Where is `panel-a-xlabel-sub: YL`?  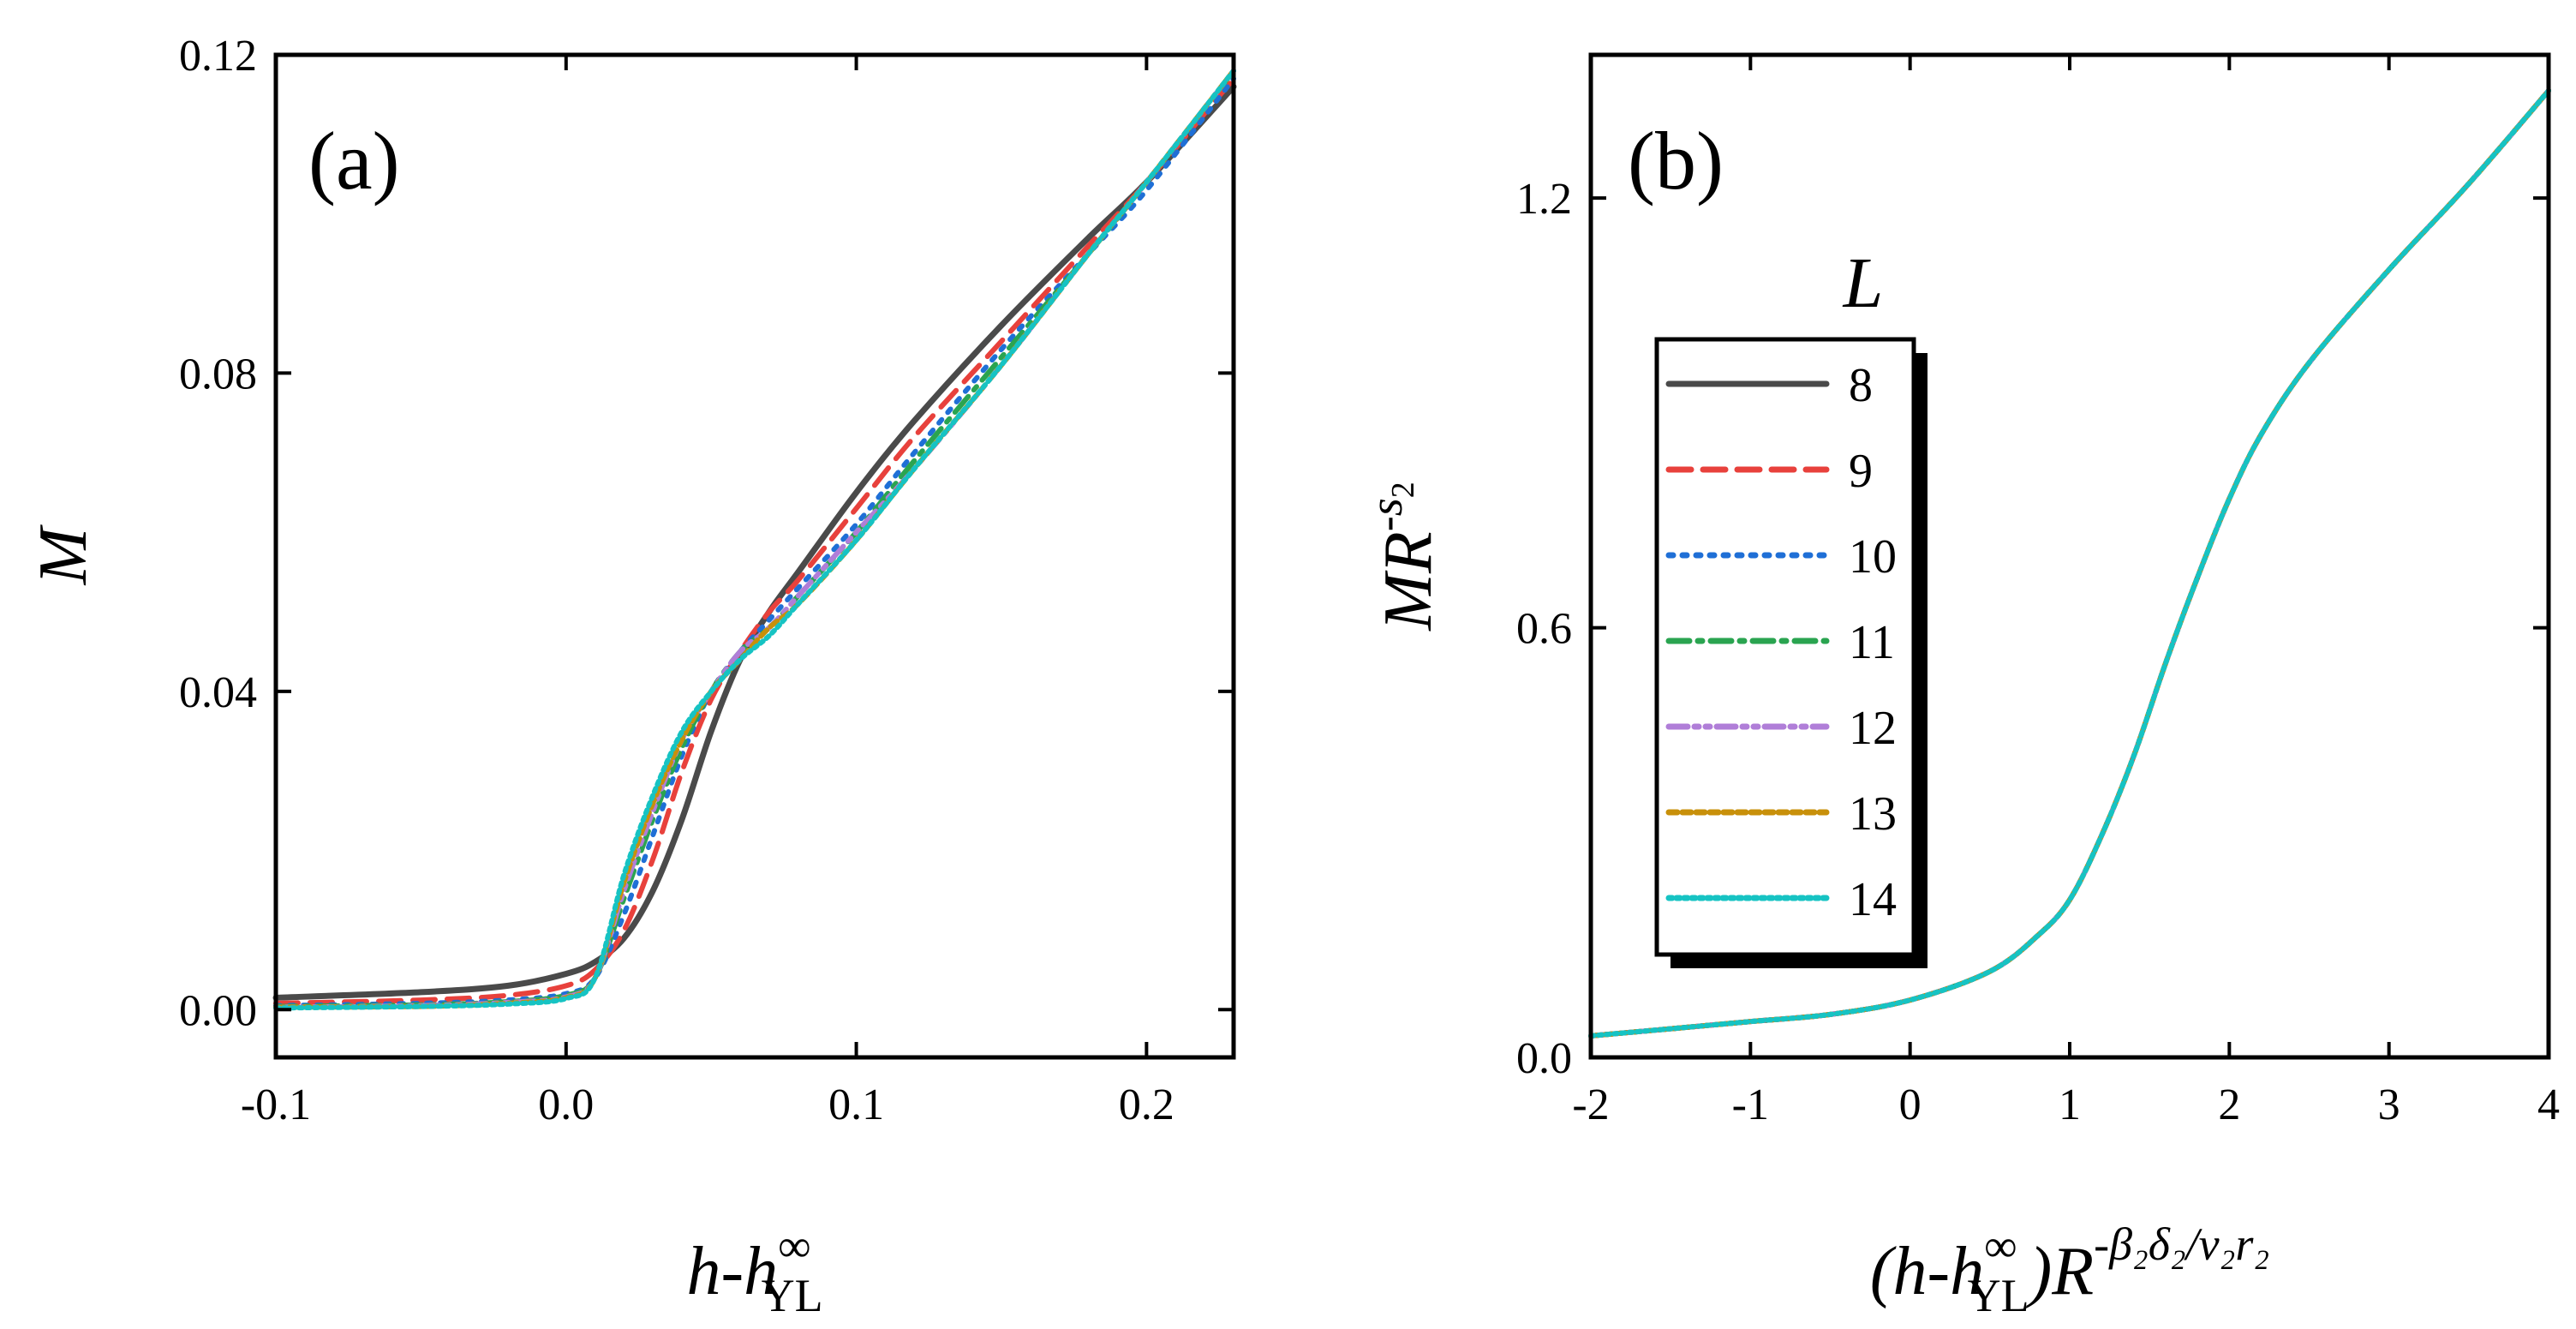
panel-a-xlabel-sub: YL is located at coordinates (793, 1295).